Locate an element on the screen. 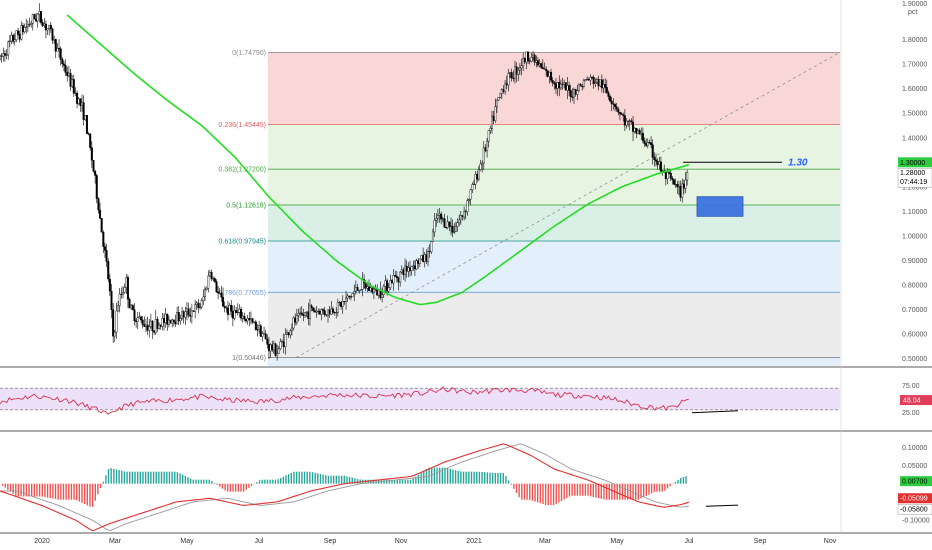 Image resolution: width=932 pixels, height=550 pixels. fib-level-label: 1(0.50446) is located at coordinates (249, 358).